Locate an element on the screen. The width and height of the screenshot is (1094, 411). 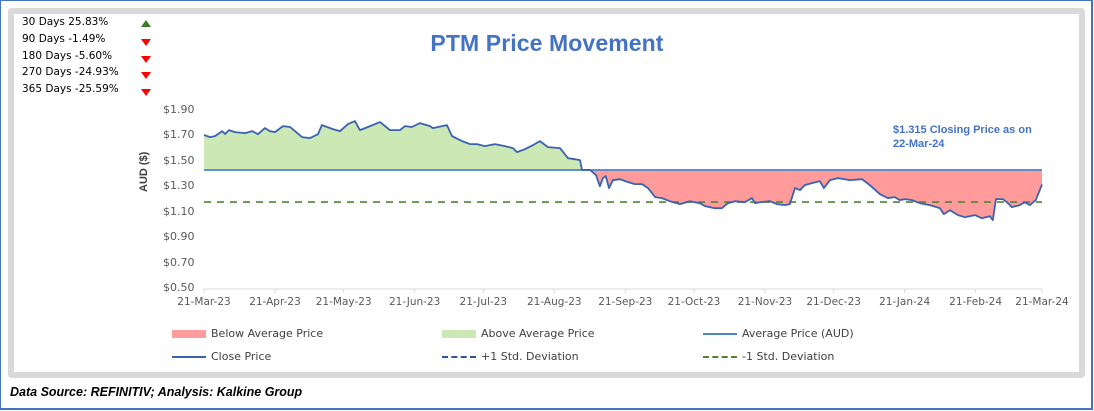
legend-label: Average Price (AUD) is located at coordinates (798, 333).